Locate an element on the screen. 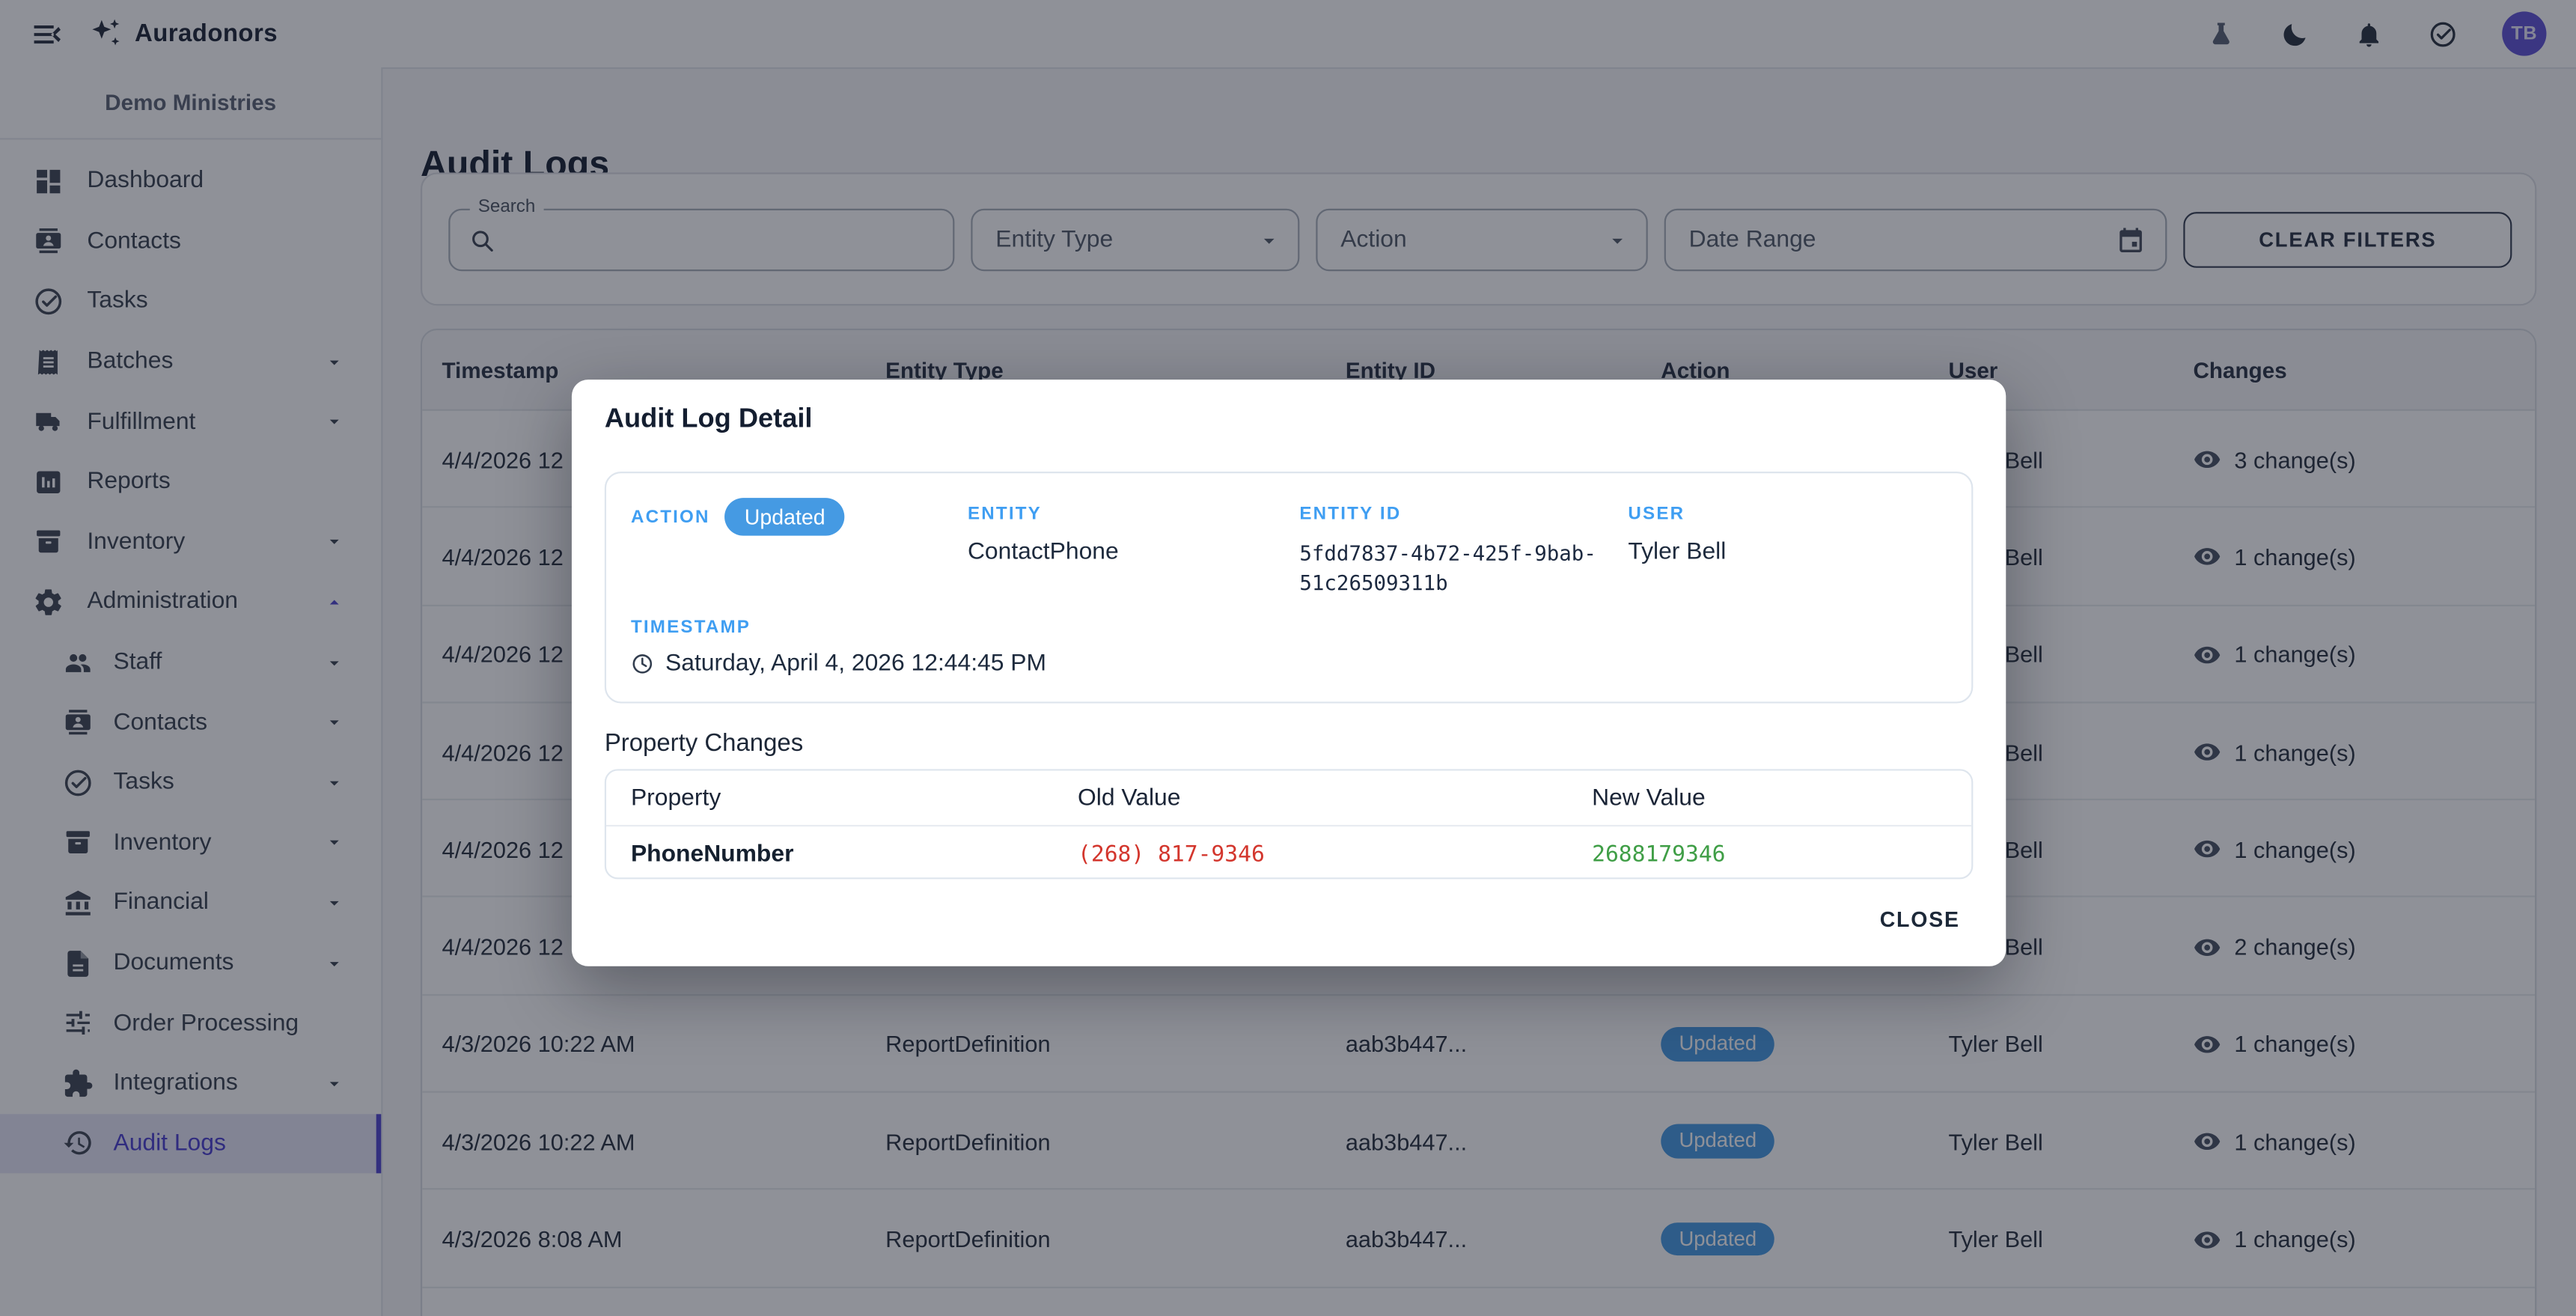  cell-user: Tyler Bell is located at coordinates (1996, 1238).